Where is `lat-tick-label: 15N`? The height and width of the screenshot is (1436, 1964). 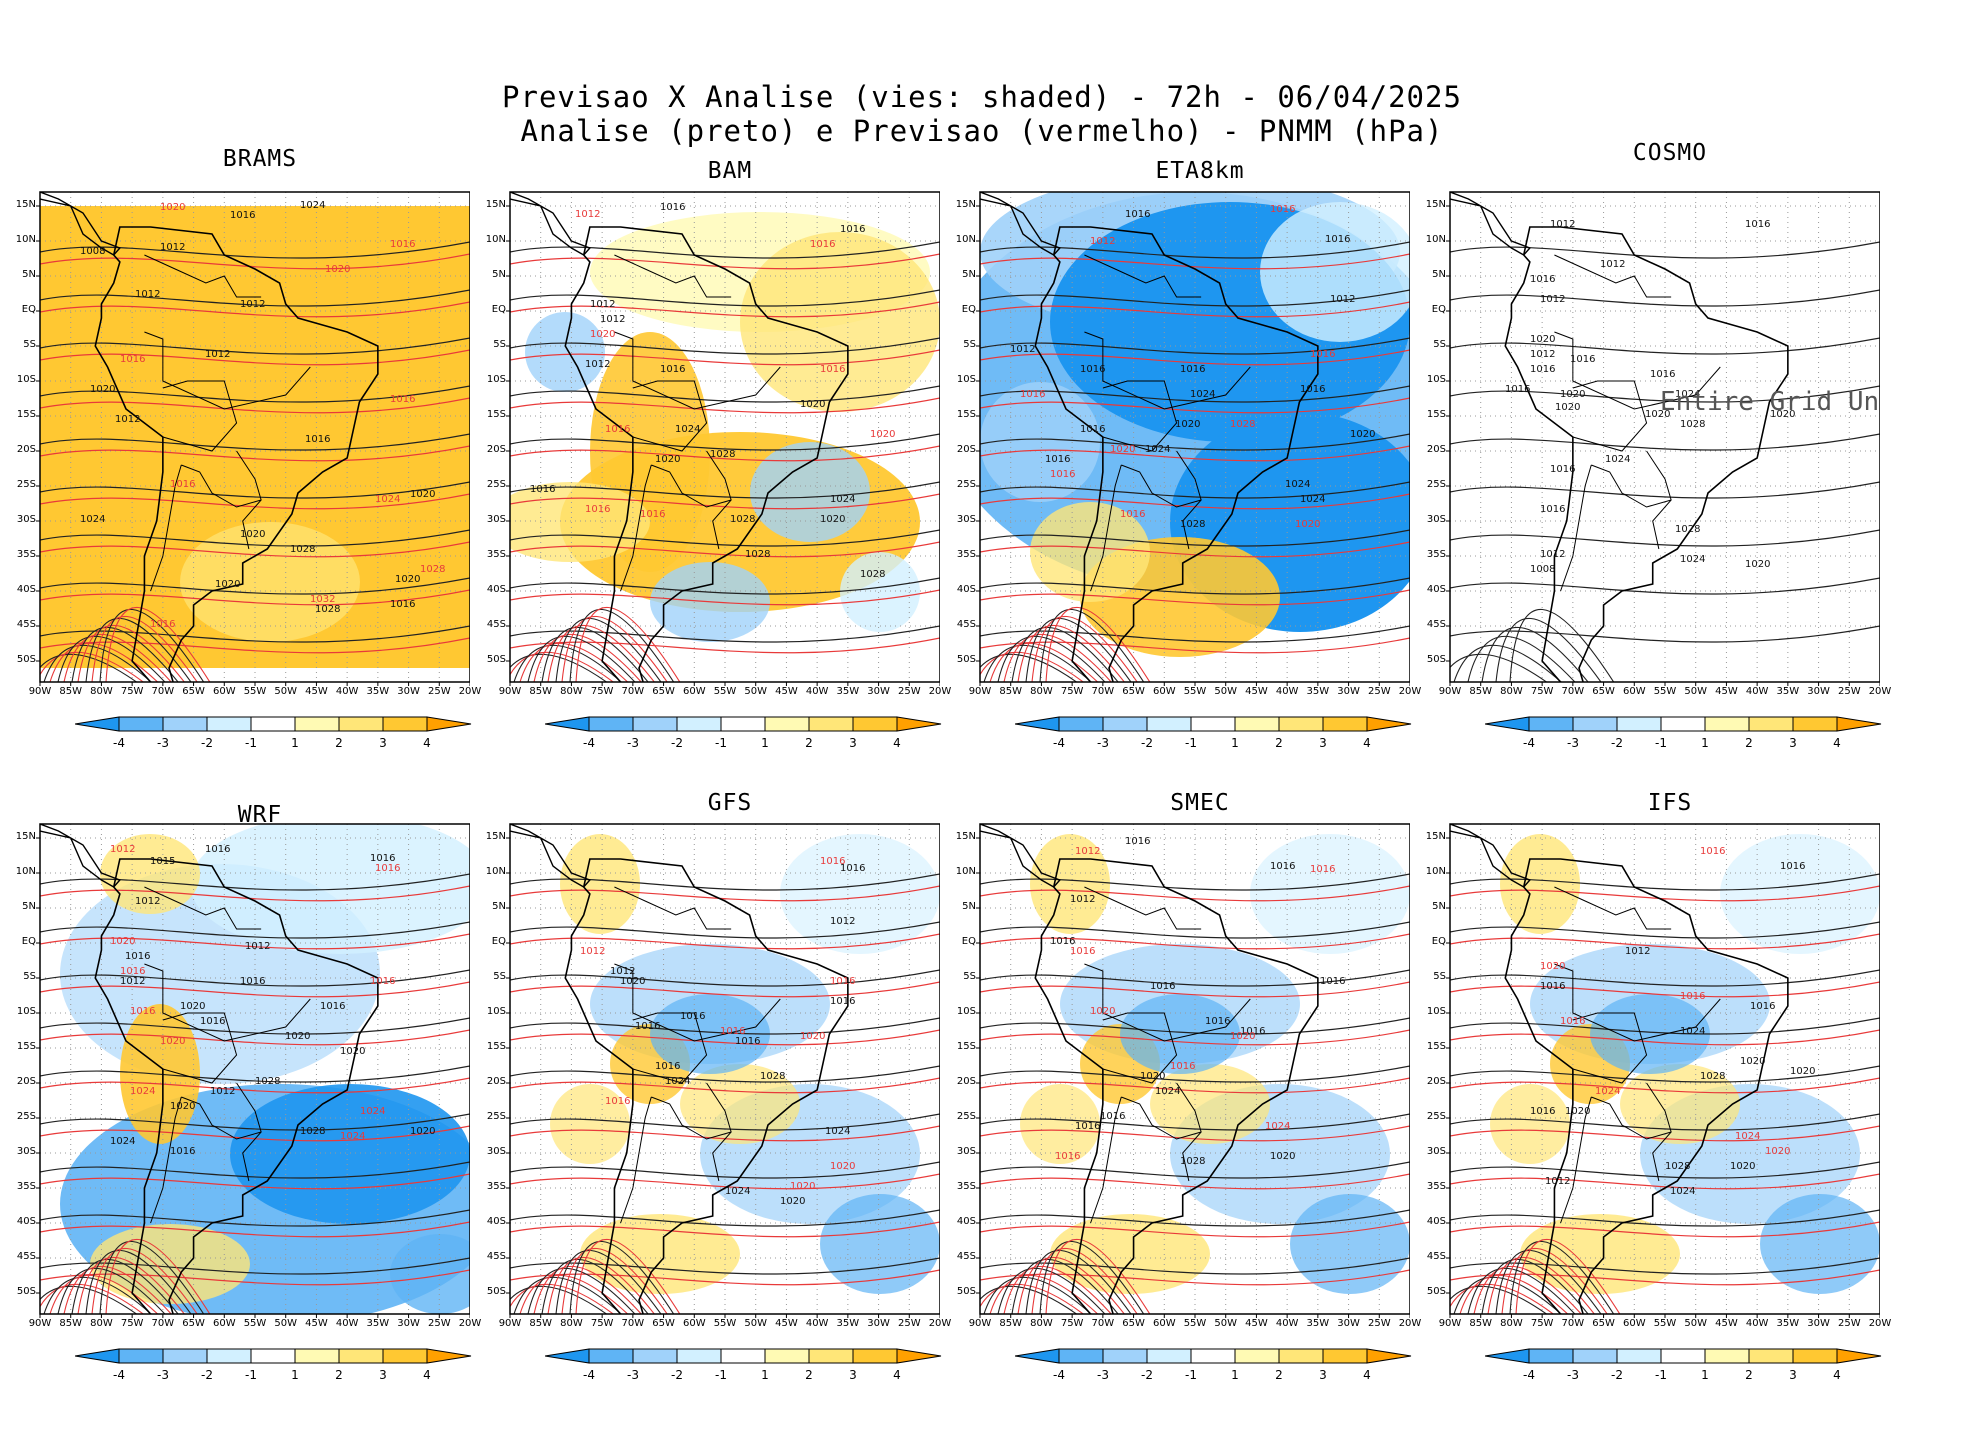 lat-tick-label: 15N is located at coordinates (25, 836).